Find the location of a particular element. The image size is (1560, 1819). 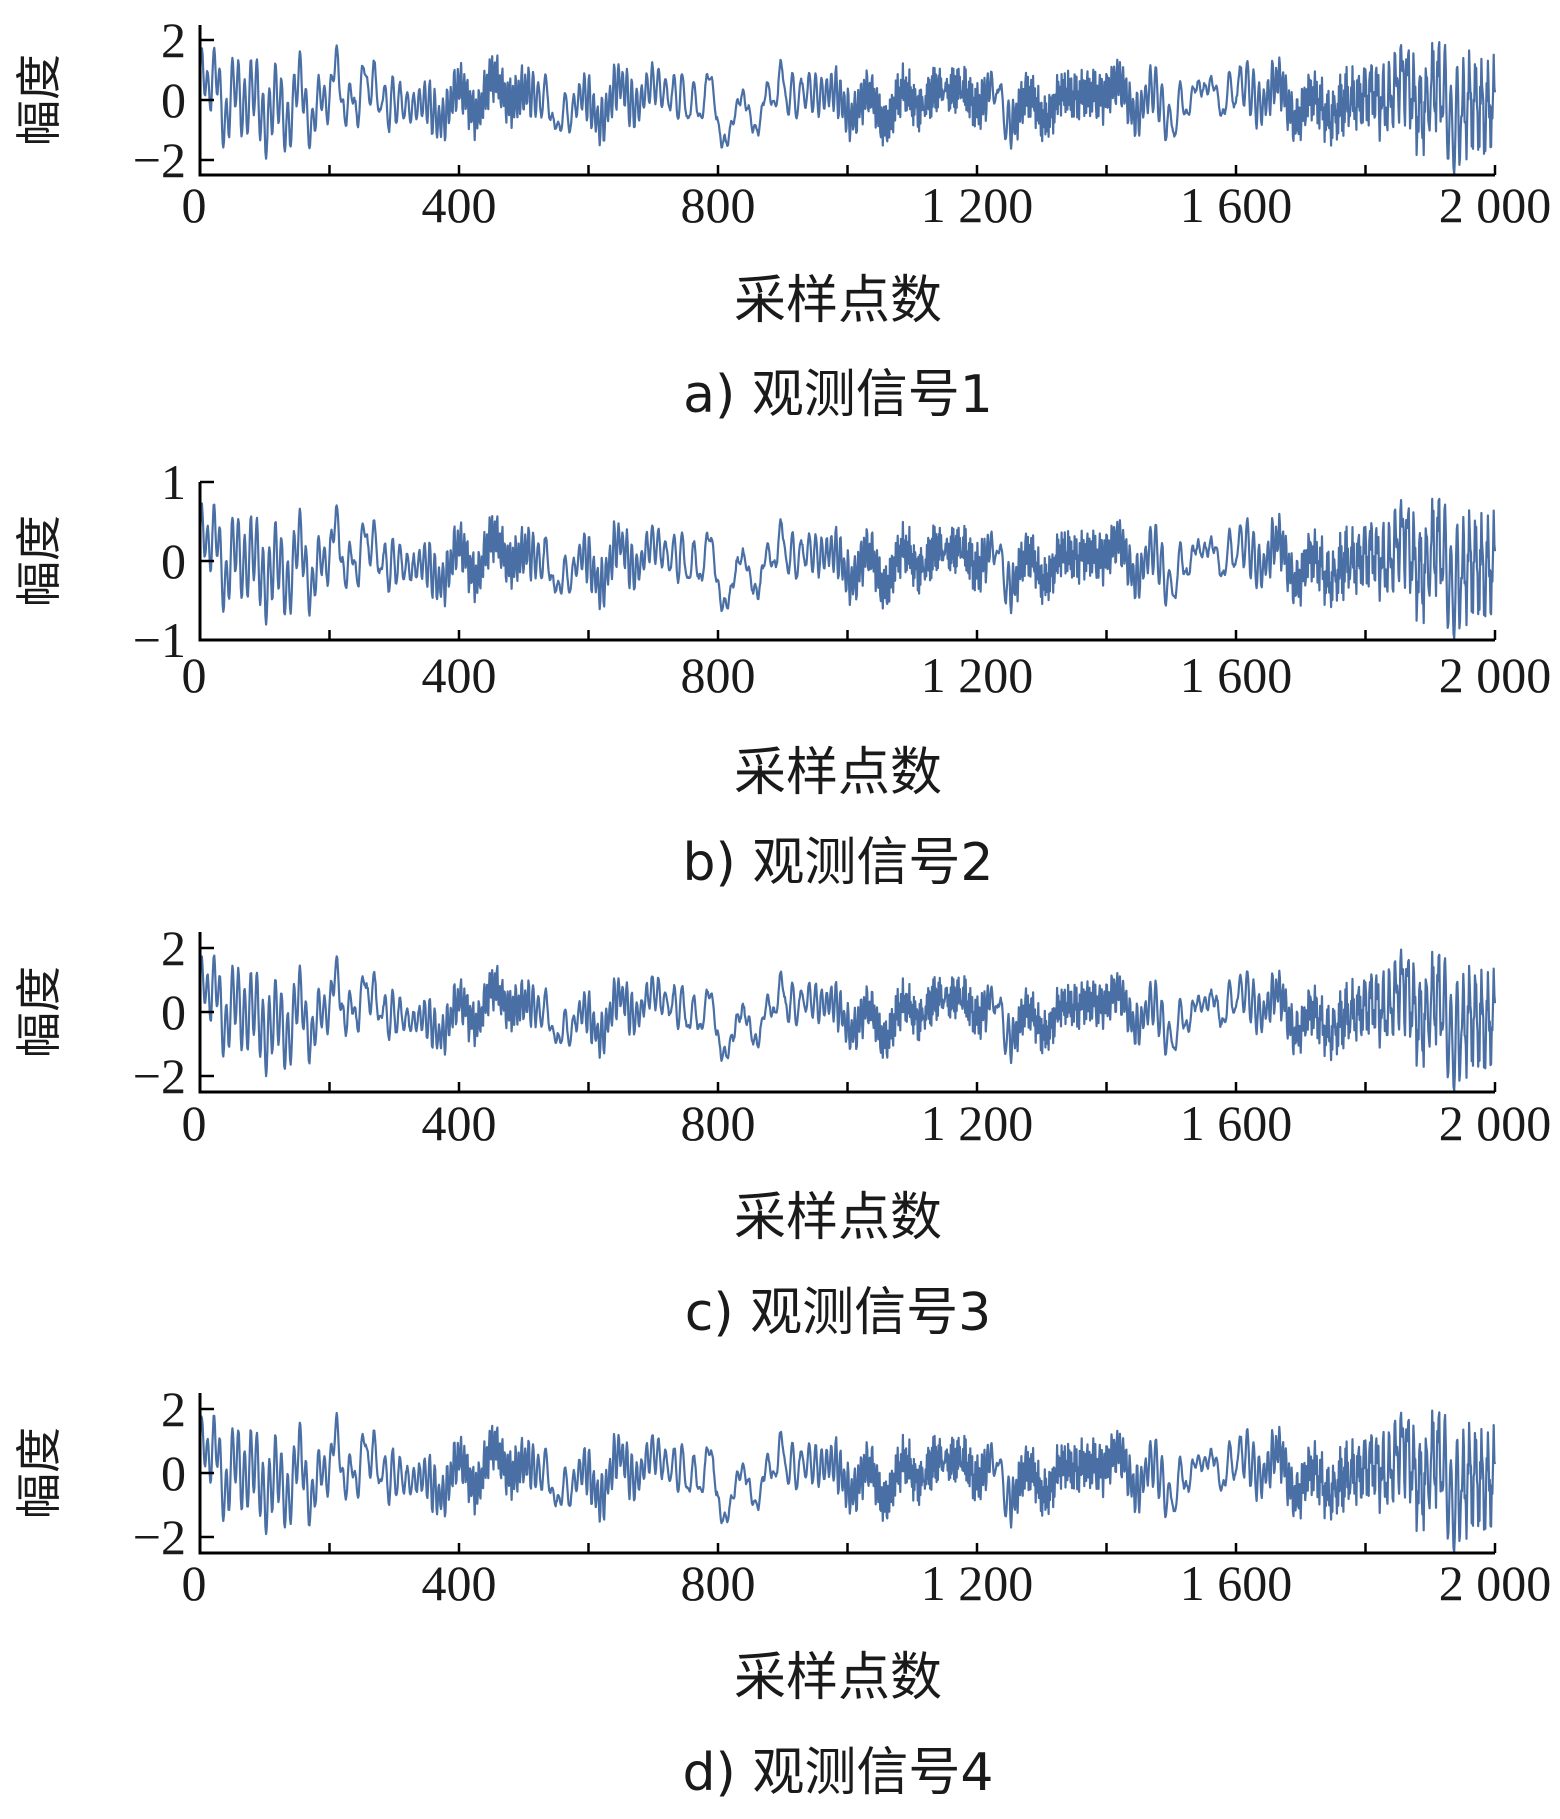

panel-c-ytick-label-1: 0 is located at coordinates (173, 1012).